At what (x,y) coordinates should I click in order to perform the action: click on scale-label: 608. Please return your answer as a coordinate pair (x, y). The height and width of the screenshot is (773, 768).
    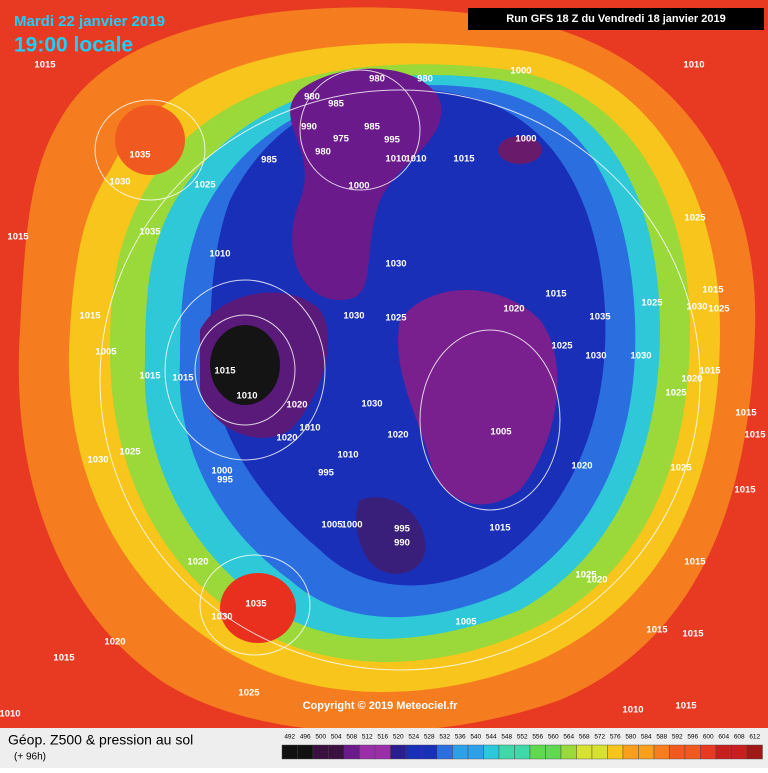
    Looking at the image, I should click on (739, 737).